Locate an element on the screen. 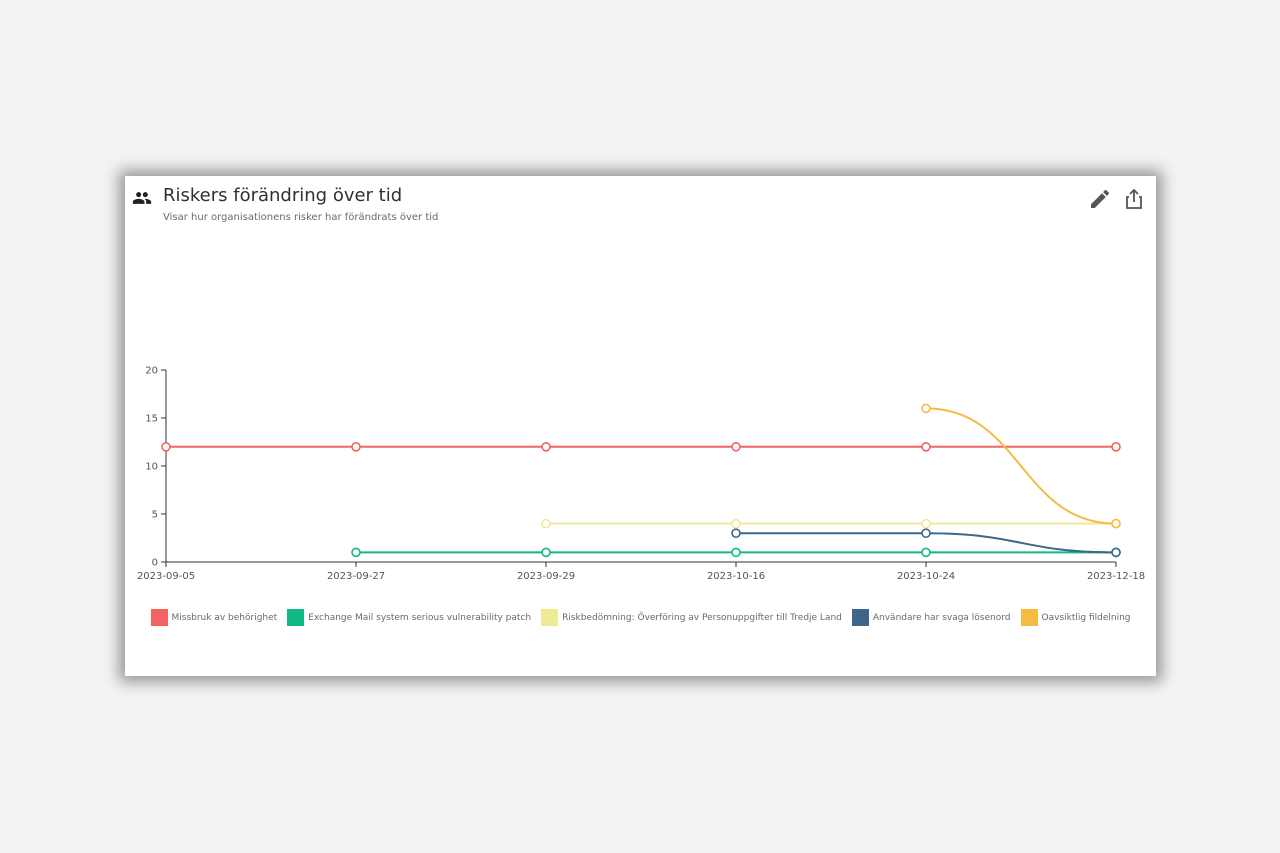 This screenshot has width=1280, height=853. edit-button is located at coordinates (1100, 199).